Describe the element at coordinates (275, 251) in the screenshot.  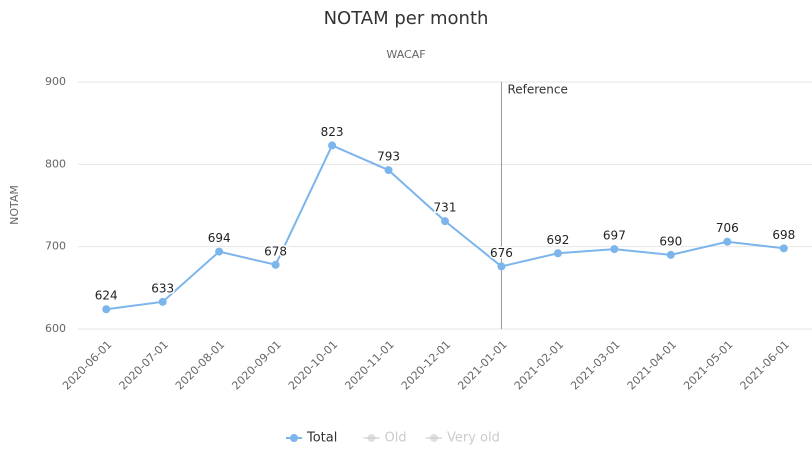
I see `data-label: 678` at that location.